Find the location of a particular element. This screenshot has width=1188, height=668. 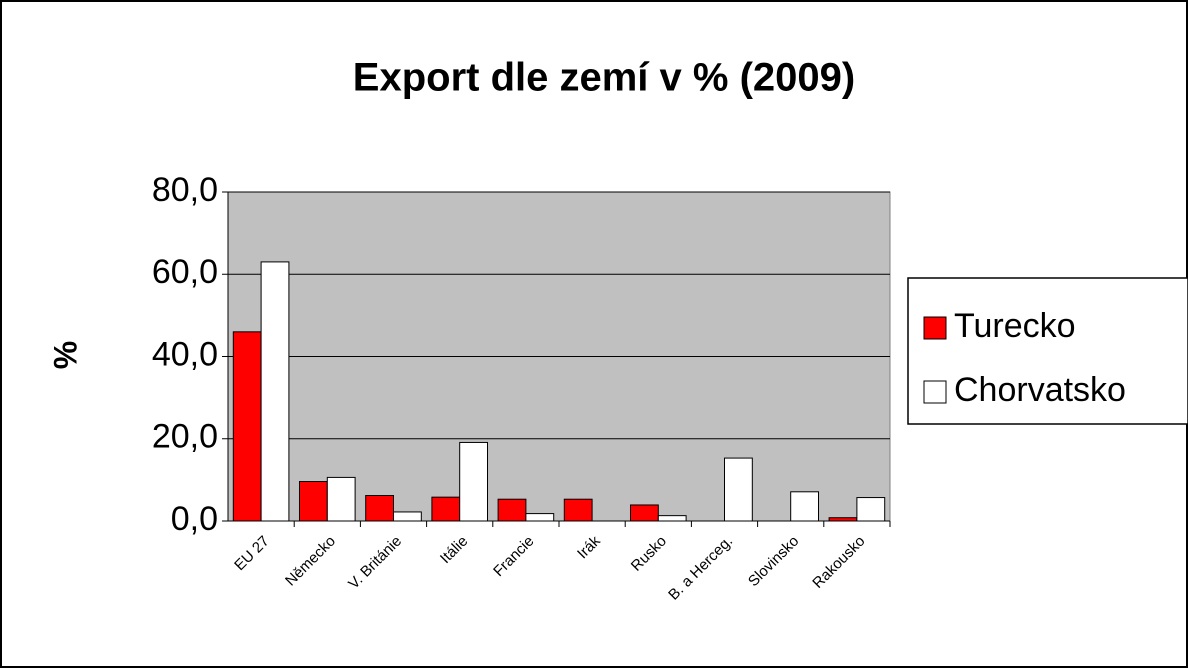

legend-label: Chorvatsko is located at coordinates (1040, 390).